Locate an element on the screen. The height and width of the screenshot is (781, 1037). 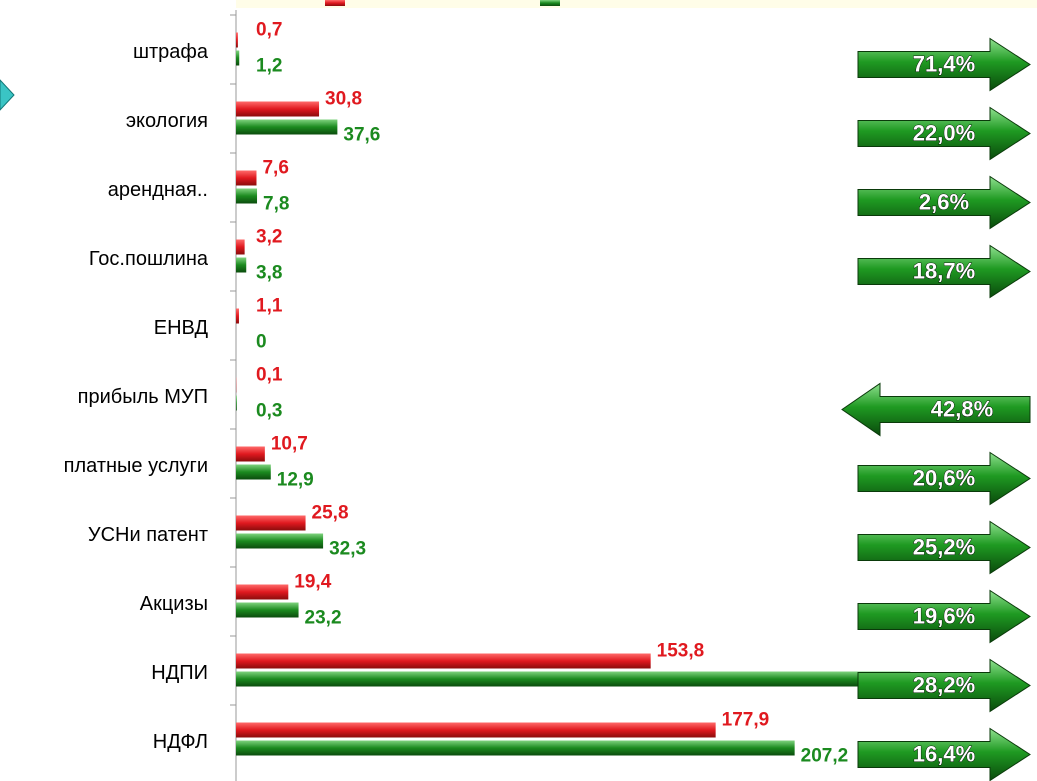
value-label: 1,1 is located at coordinates (269, 306).